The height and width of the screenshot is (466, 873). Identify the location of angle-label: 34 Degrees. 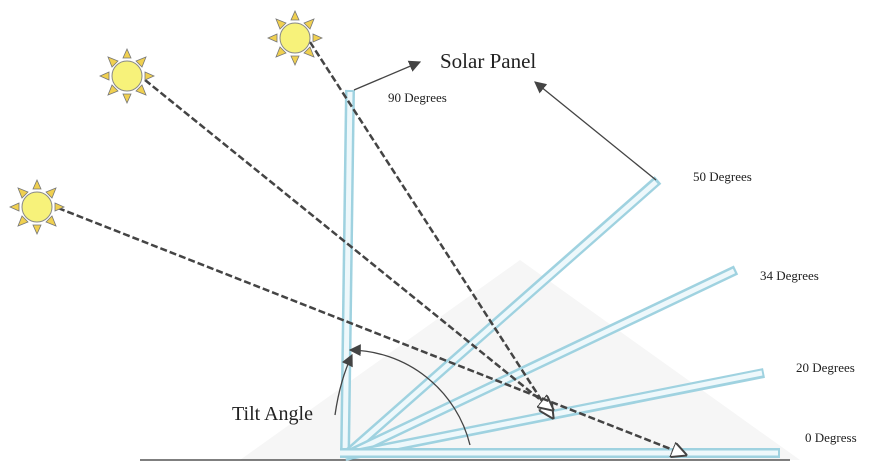
(789, 275).